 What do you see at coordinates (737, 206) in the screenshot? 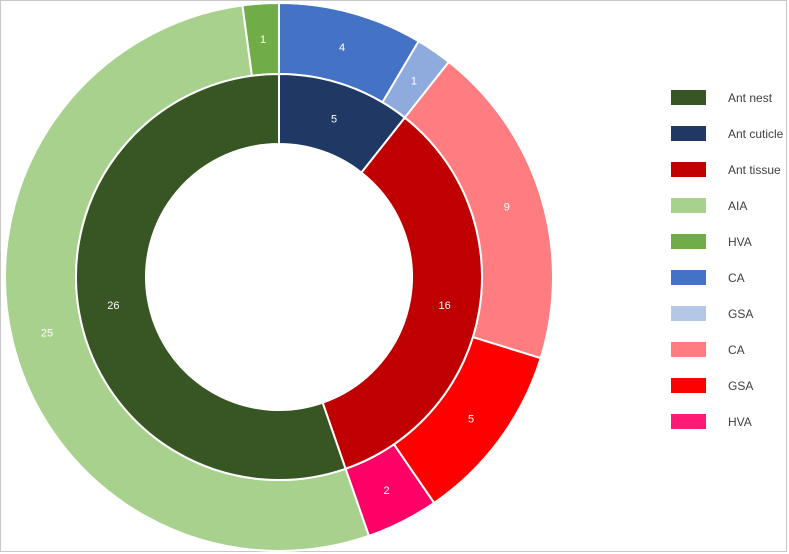
I see `legend-label-aia-3: AIA` at bounding box center [737, 206].